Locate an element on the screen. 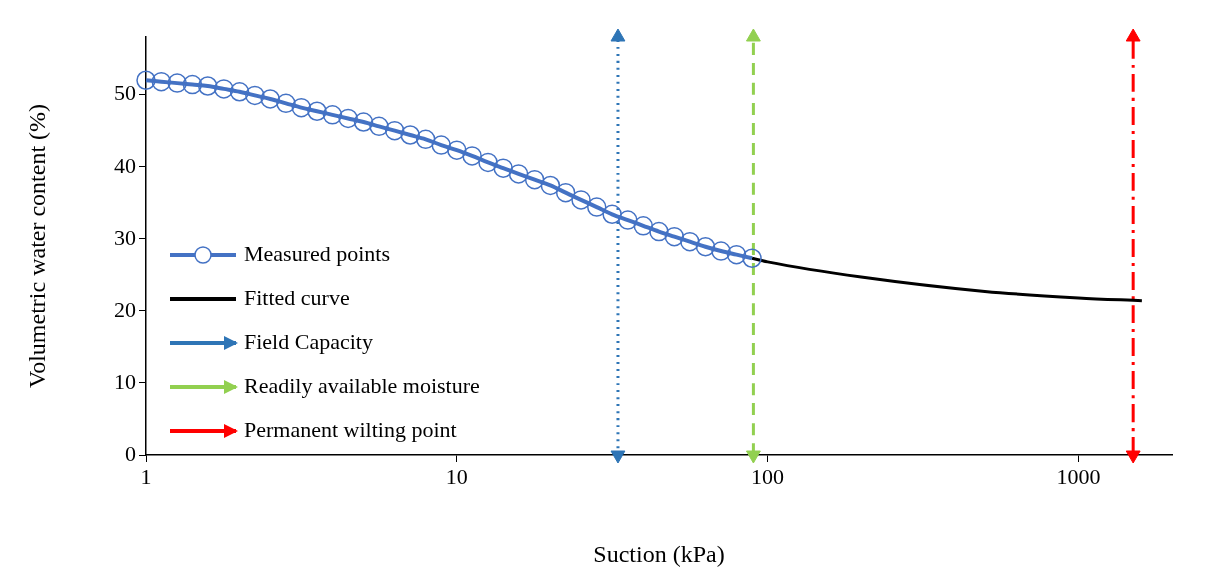 The height and width of the screenshot is (584, 1226). legend-label: Measured points is located at coordinates (317, 253).